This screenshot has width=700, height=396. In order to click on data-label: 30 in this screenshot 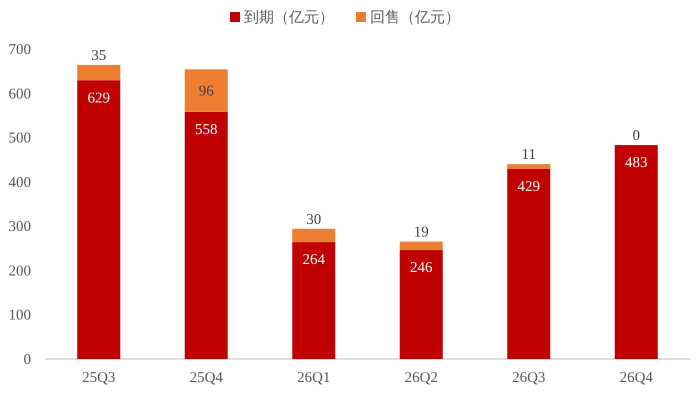, I will do `click(314, 220)`.